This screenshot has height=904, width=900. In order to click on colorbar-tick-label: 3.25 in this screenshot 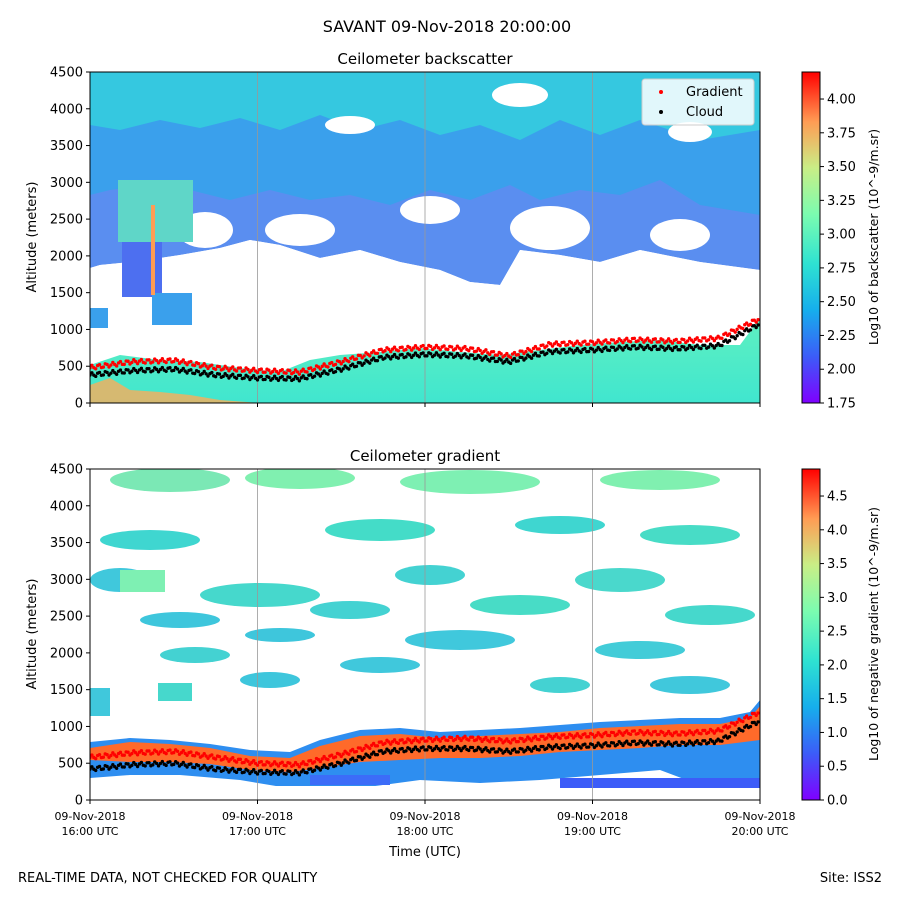, I will do `click(841, 201)`.